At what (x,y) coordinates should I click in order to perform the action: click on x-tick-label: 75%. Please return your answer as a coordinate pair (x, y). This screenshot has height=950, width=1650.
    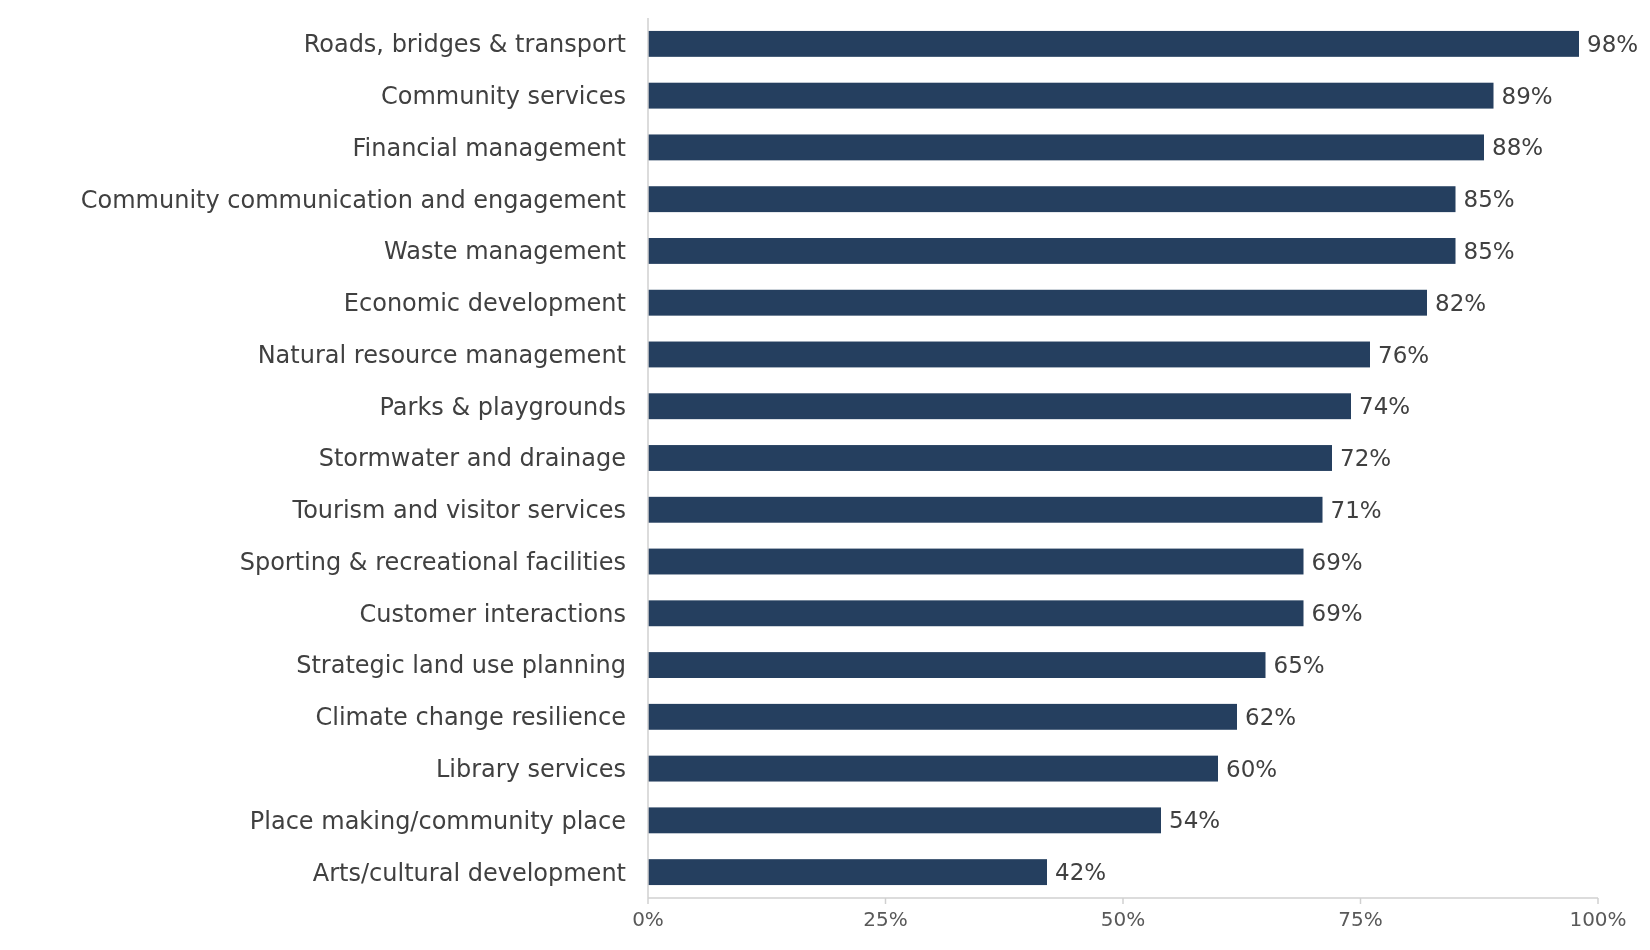
    Looking at the image, I should click on (1360, 919).